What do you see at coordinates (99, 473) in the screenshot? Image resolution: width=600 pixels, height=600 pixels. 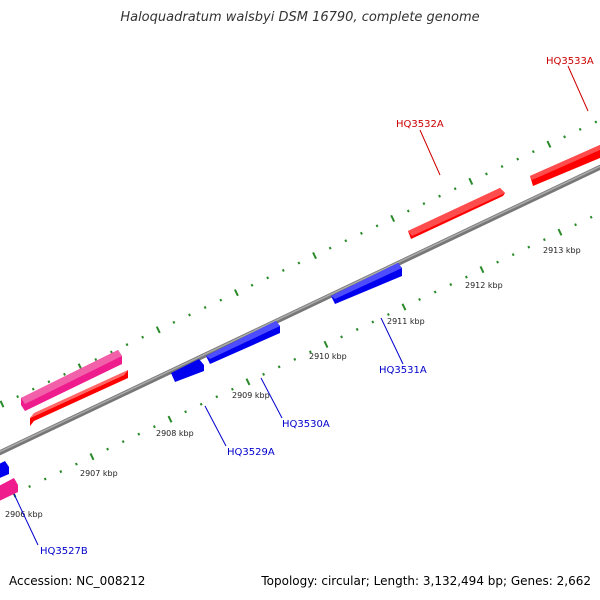 I see `tick-label: 2907 kbp` at bounding box center [99, 473].